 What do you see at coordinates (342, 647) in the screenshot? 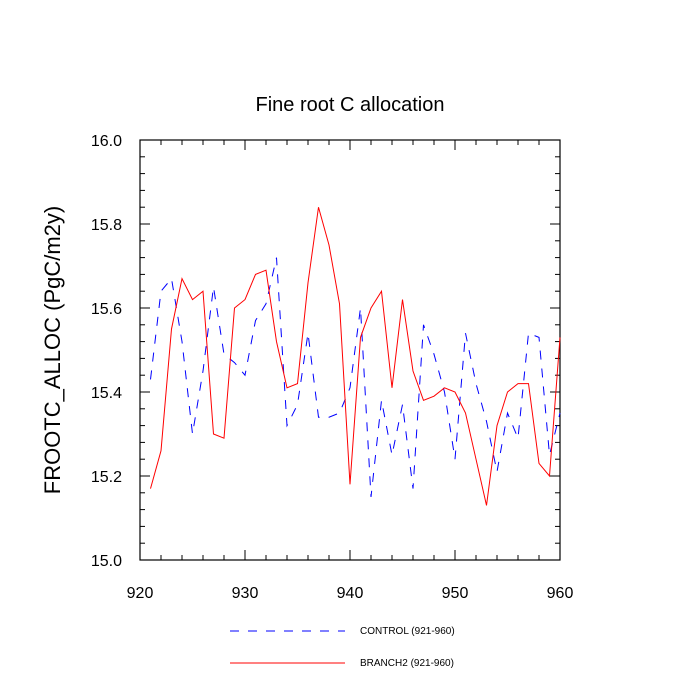
I see `legend: CONTROL (921-960) BRANCH2 (921-960)` at bounding box center [342, 647].